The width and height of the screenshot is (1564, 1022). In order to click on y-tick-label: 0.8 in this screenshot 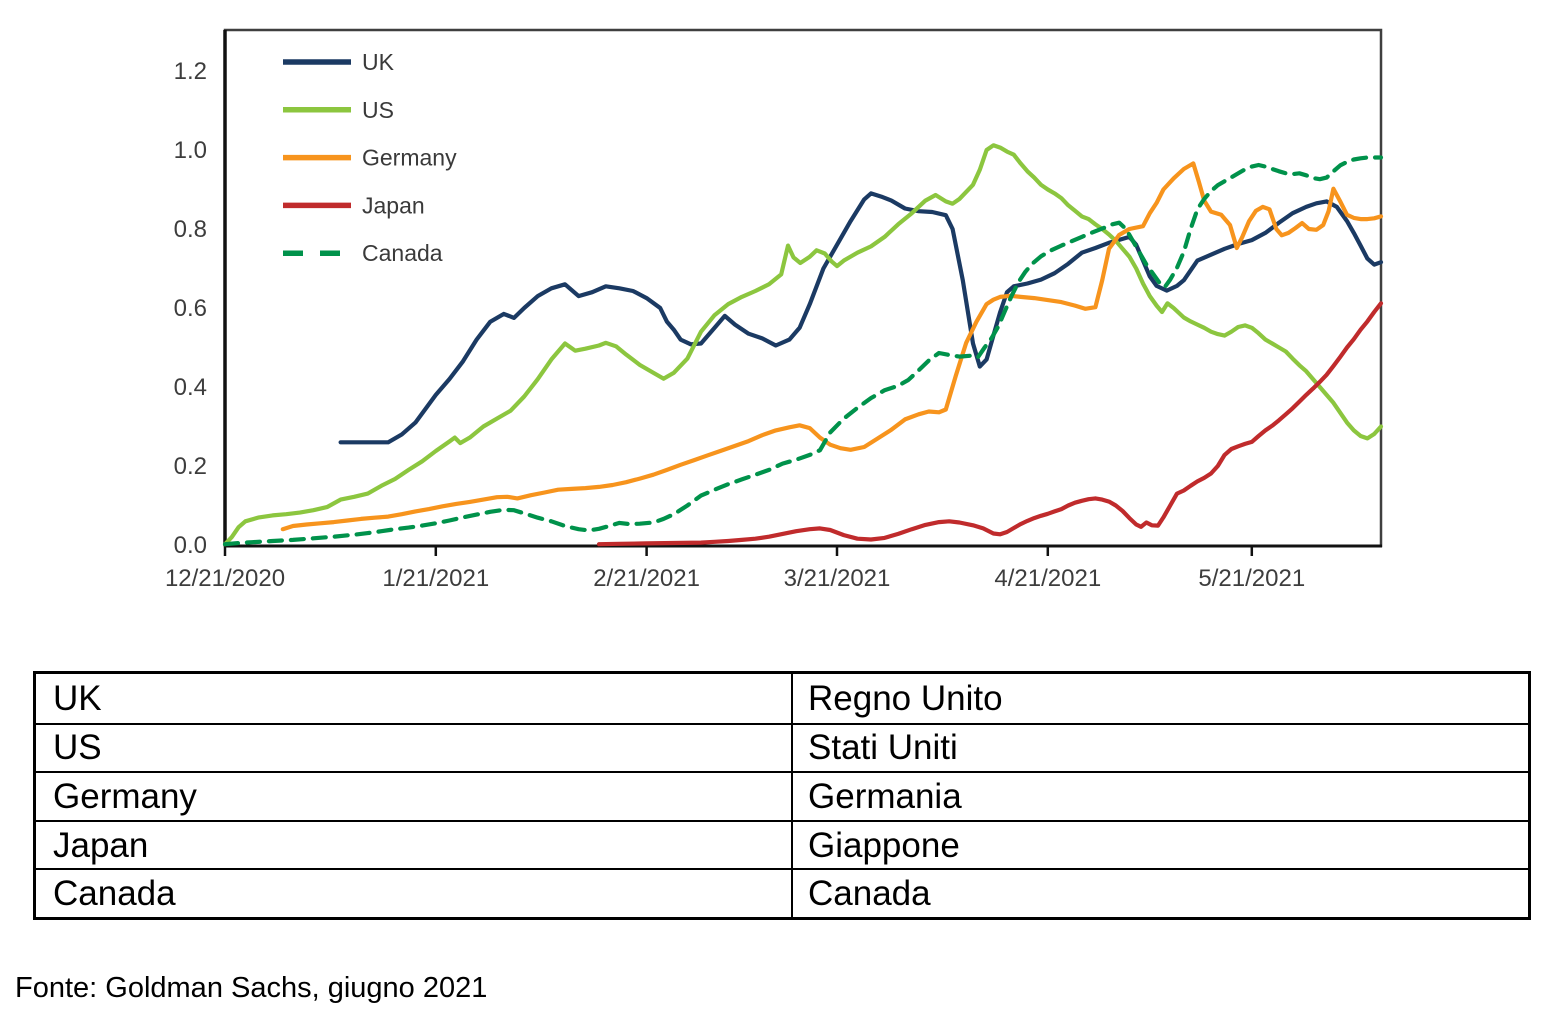, I will do `click(190, 229)`.